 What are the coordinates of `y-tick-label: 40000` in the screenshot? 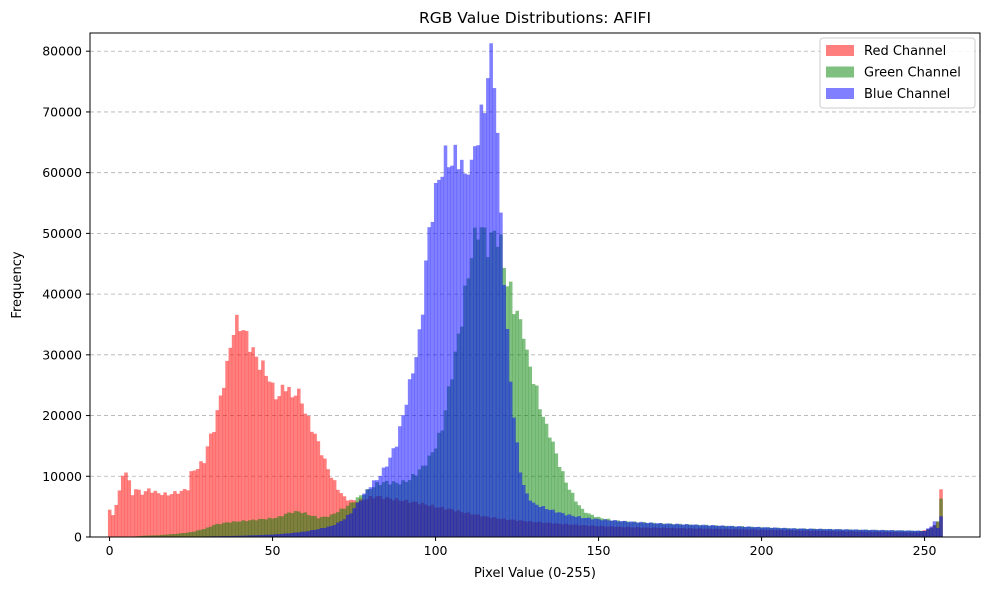 It's located at (62, 294).